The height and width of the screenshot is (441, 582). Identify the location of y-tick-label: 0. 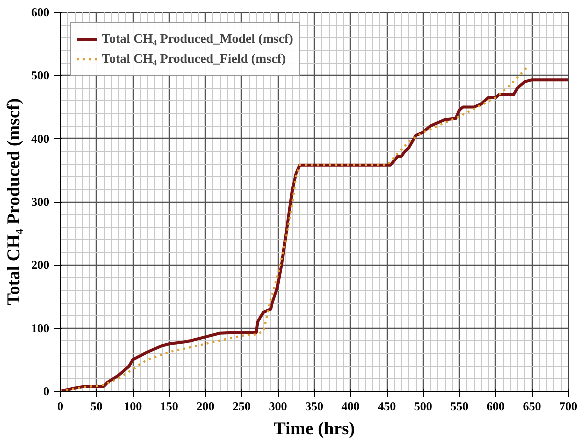
(47, 391).